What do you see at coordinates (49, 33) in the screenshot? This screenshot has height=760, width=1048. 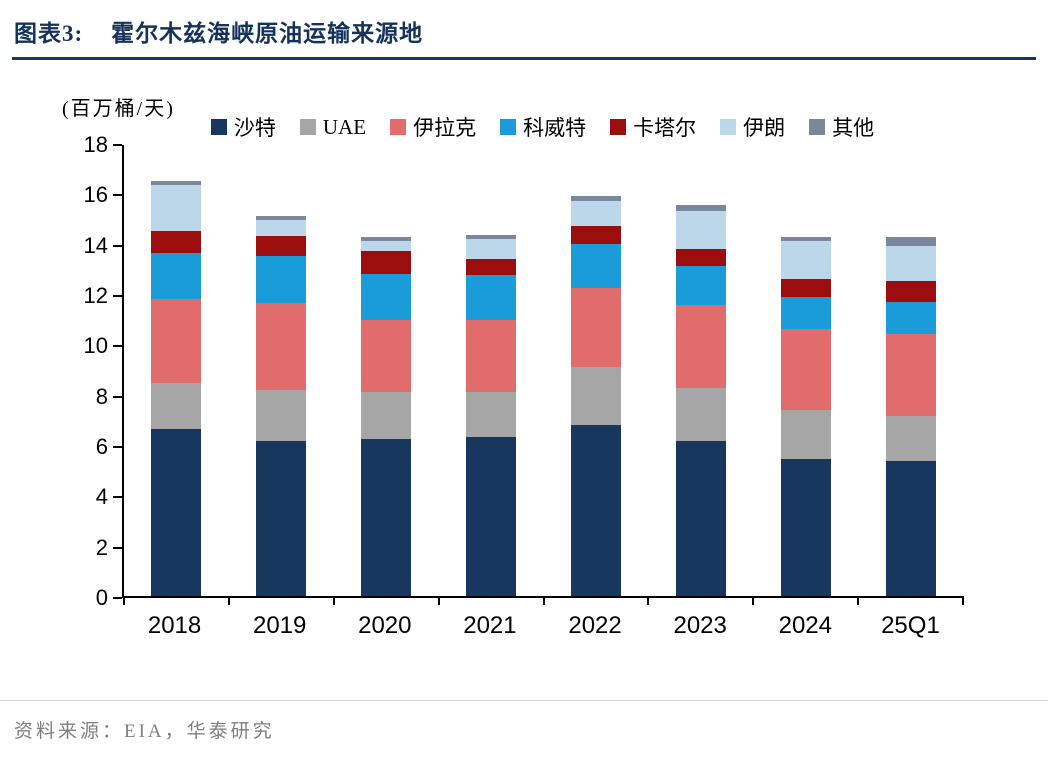 I see `chart-title-prefix: 图表3:` at bounding box center [49, 33].